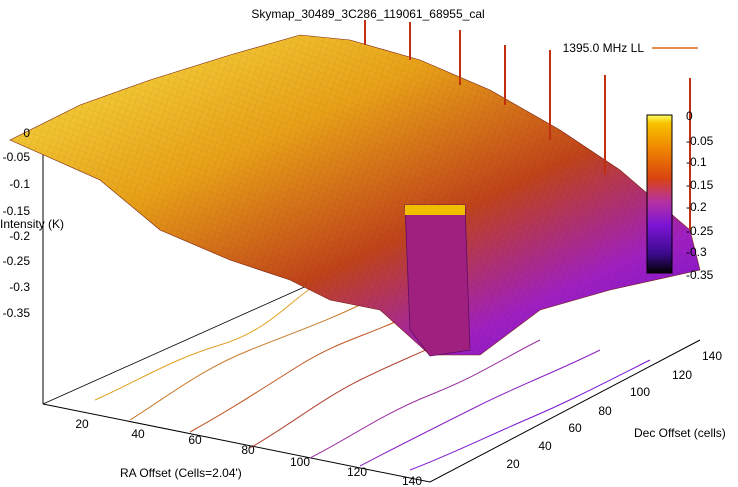 Image resolution: width=738 pixels, height=487 pixels. I want to click on surface-trough-front, so click(435, 210).